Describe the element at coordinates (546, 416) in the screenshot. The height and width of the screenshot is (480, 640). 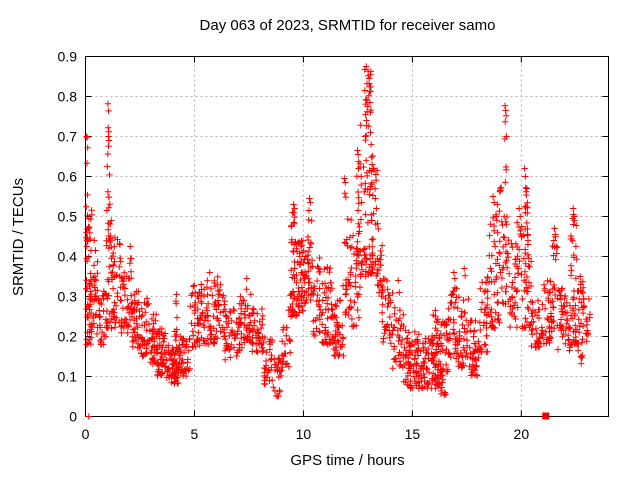
I see `square-marker` at that location.